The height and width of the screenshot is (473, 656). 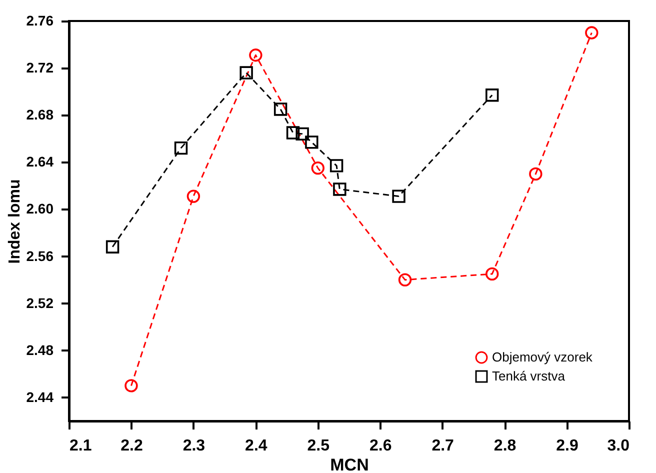 I want to click on y-tick-label: 2.68, so click(x=40, y=114).